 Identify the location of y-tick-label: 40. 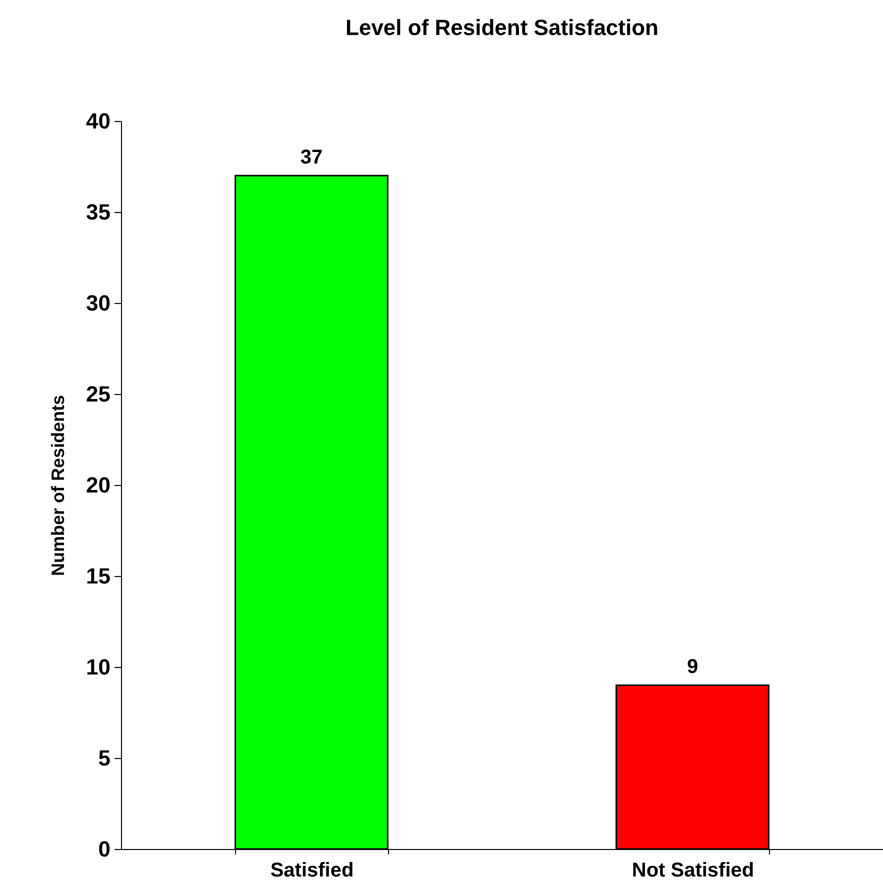
(98, 121).